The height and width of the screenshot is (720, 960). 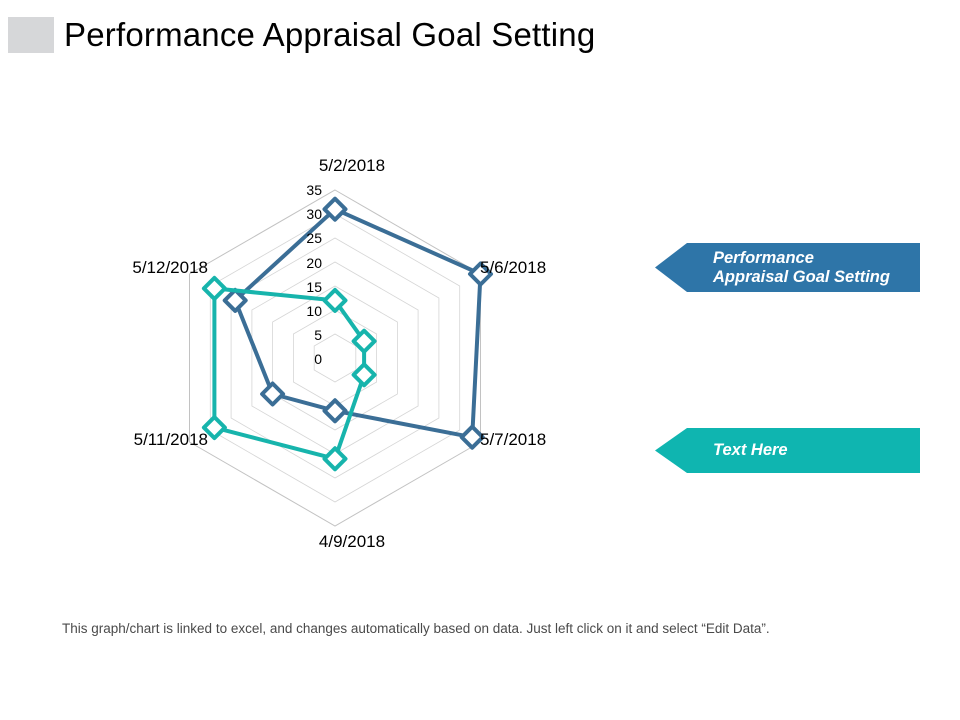 I want to click on radial-tick-label: 15, so click(x=314, y=286).